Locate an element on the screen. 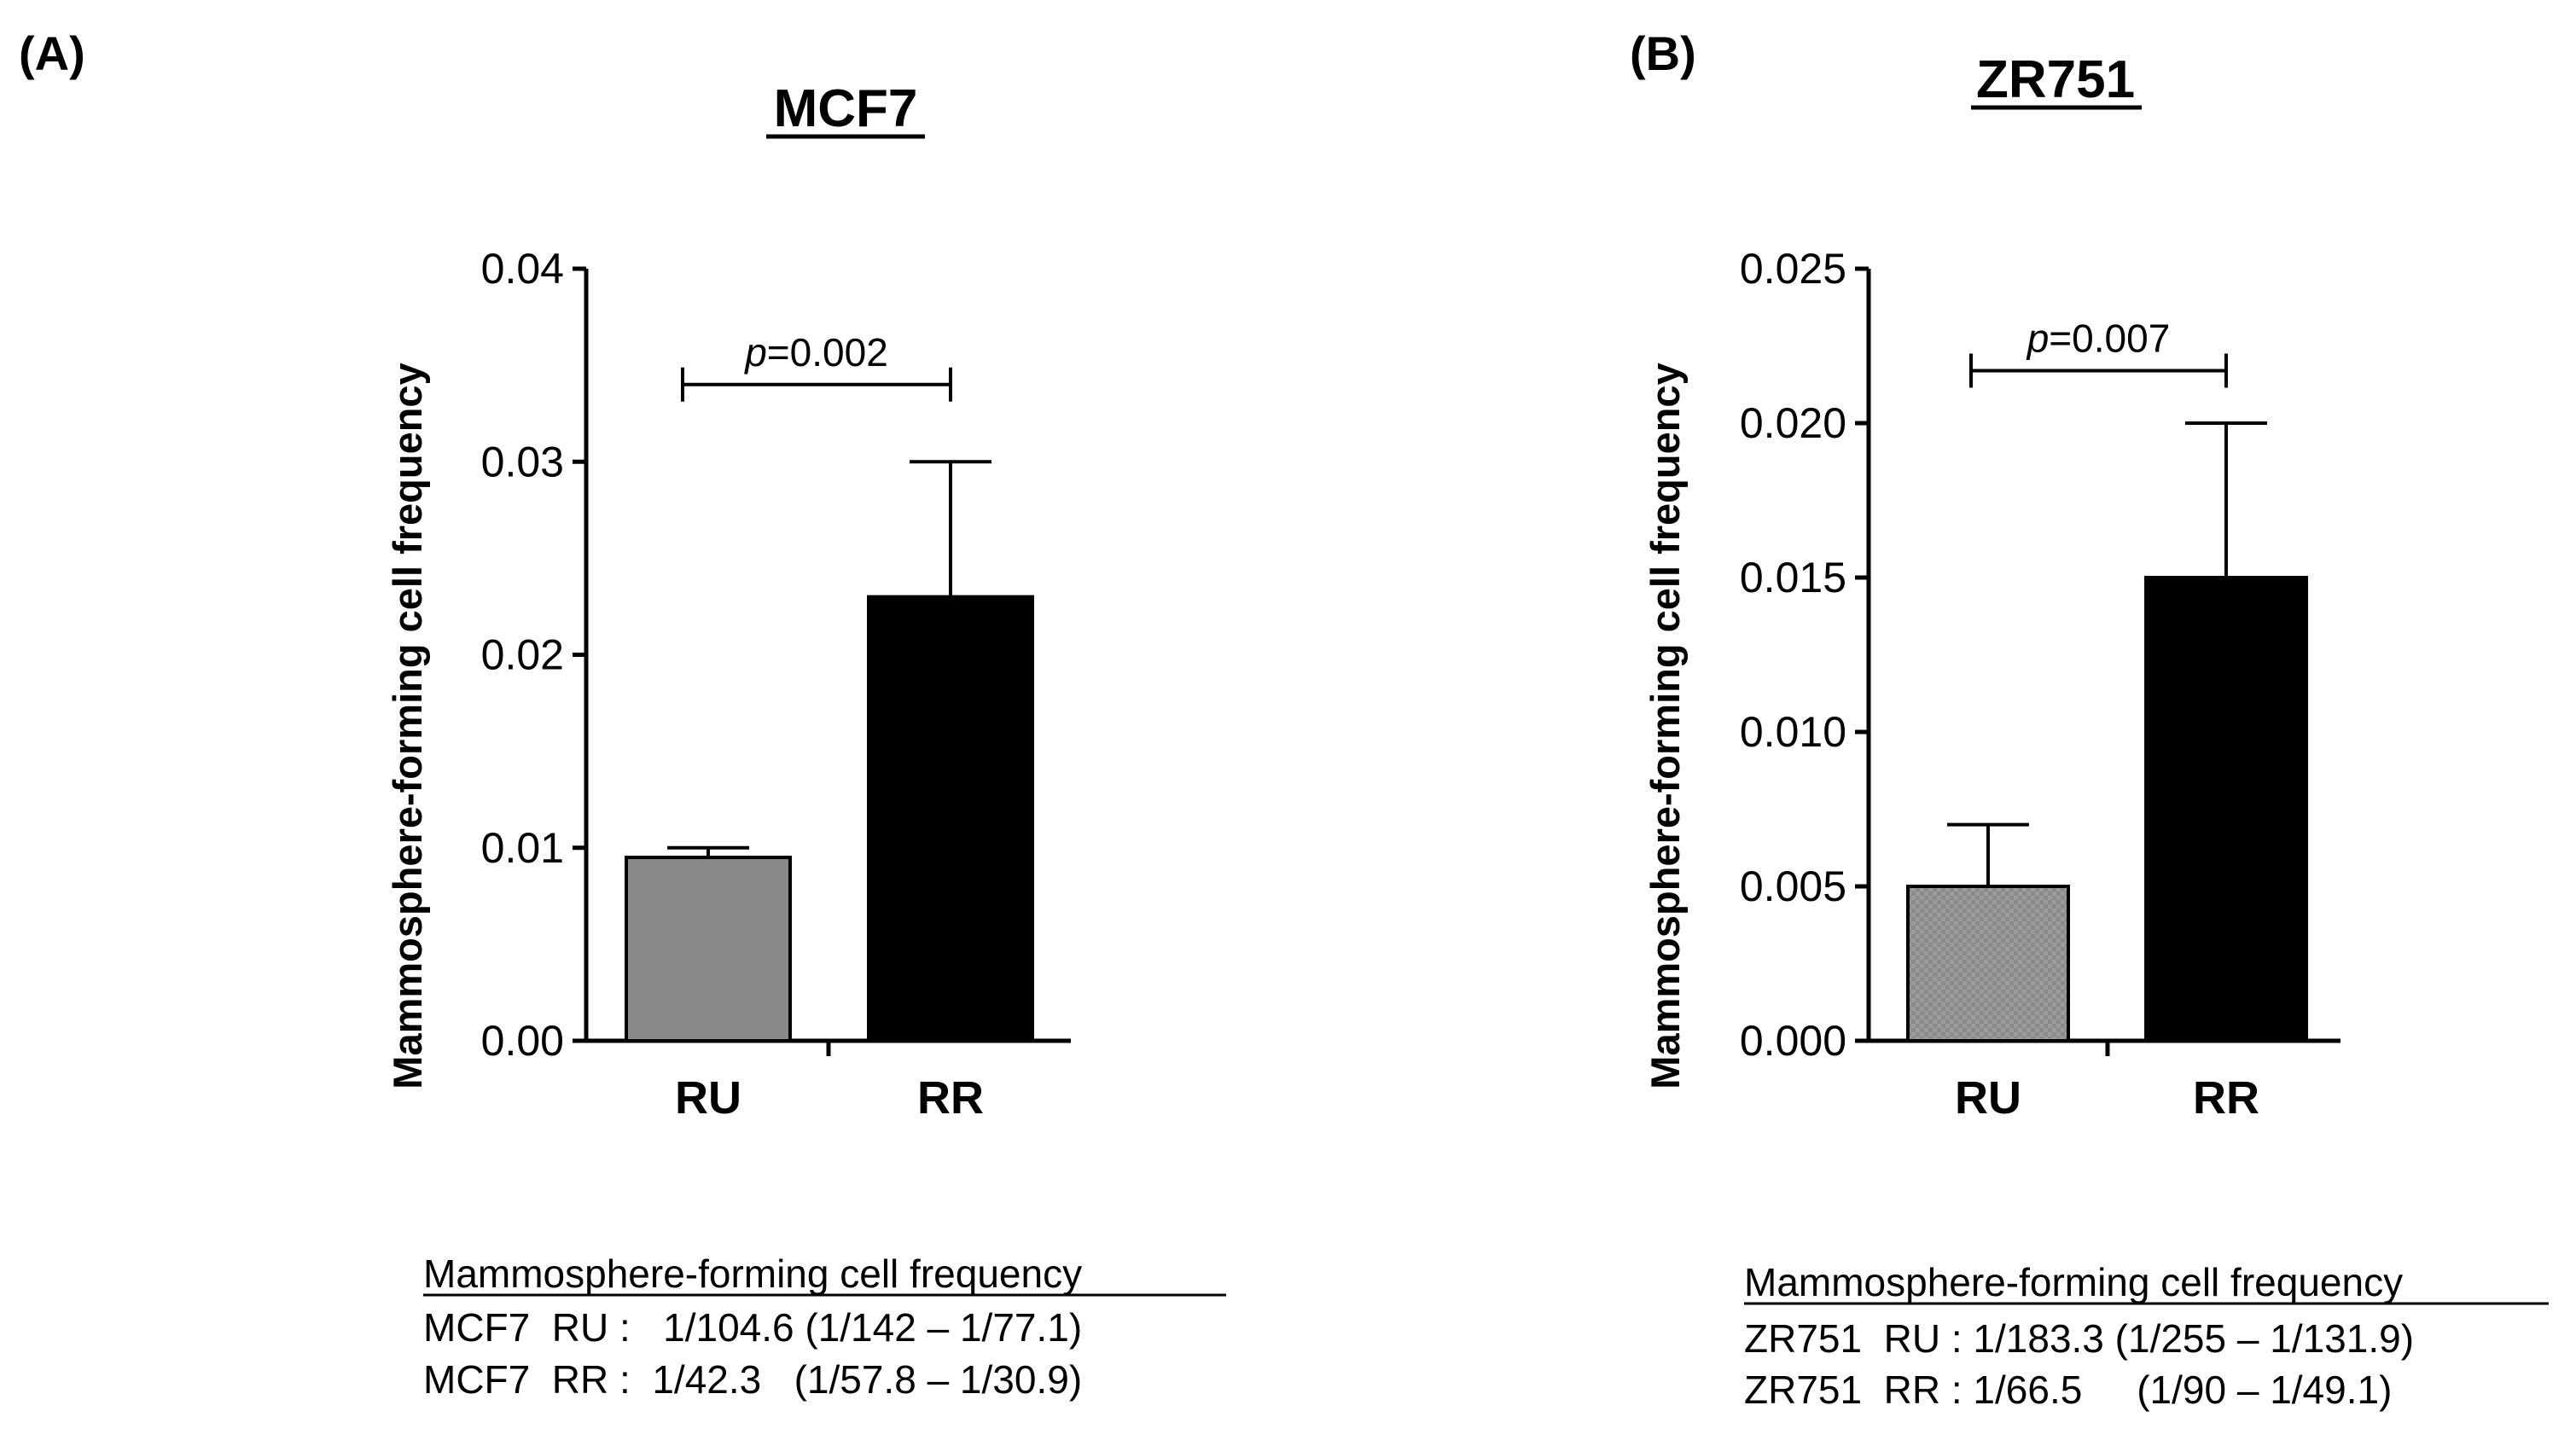 Image resolution: width=2576 pixels, height=1446 pixels. panel-a-category-label: RU is located at coordinates (708, 1098).